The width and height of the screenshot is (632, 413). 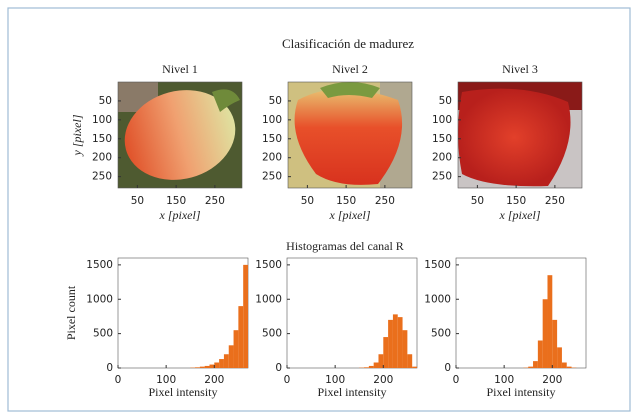 What do you see at coordinates (520, 69) in the screenshot?
I see `panel-title: Nivel 3` at bounding box center [520, 69].